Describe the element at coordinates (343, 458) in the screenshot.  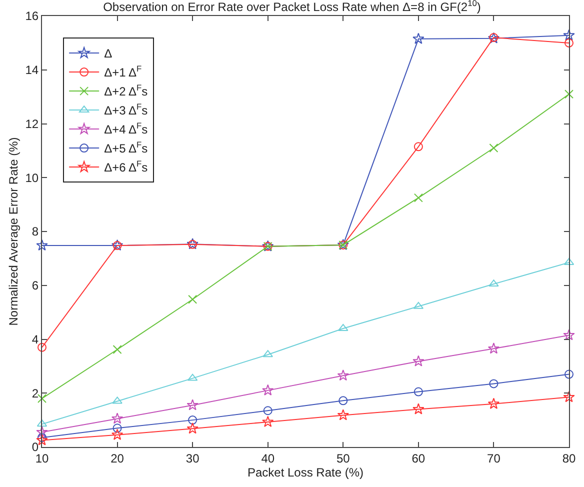
I see `x-tick-label: 50` at that location.